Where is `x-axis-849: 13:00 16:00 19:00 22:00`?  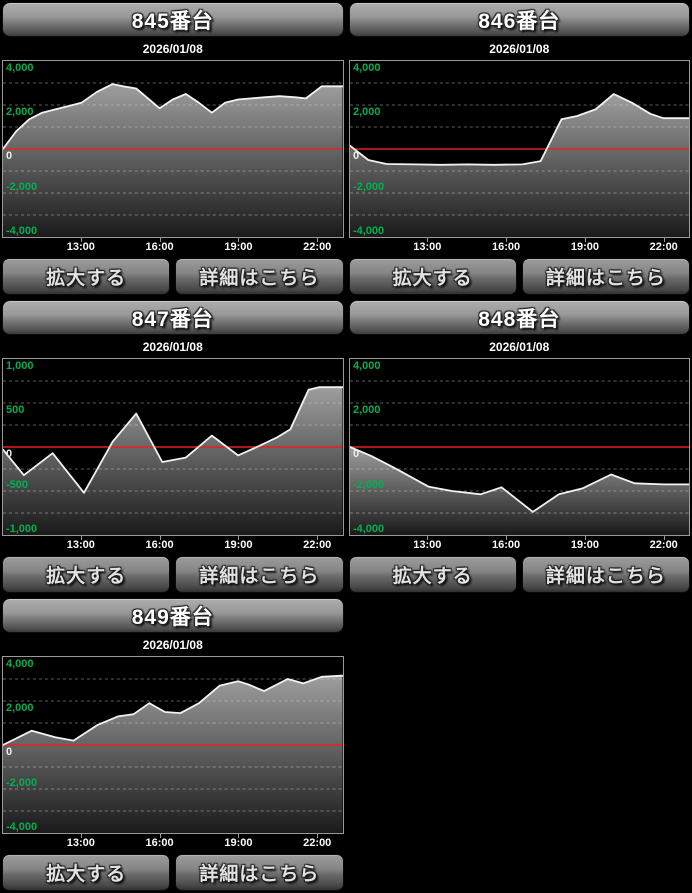
x-axis-849: 13:00 16:00 19:00 22:00 is located at coordinates (173, 842).